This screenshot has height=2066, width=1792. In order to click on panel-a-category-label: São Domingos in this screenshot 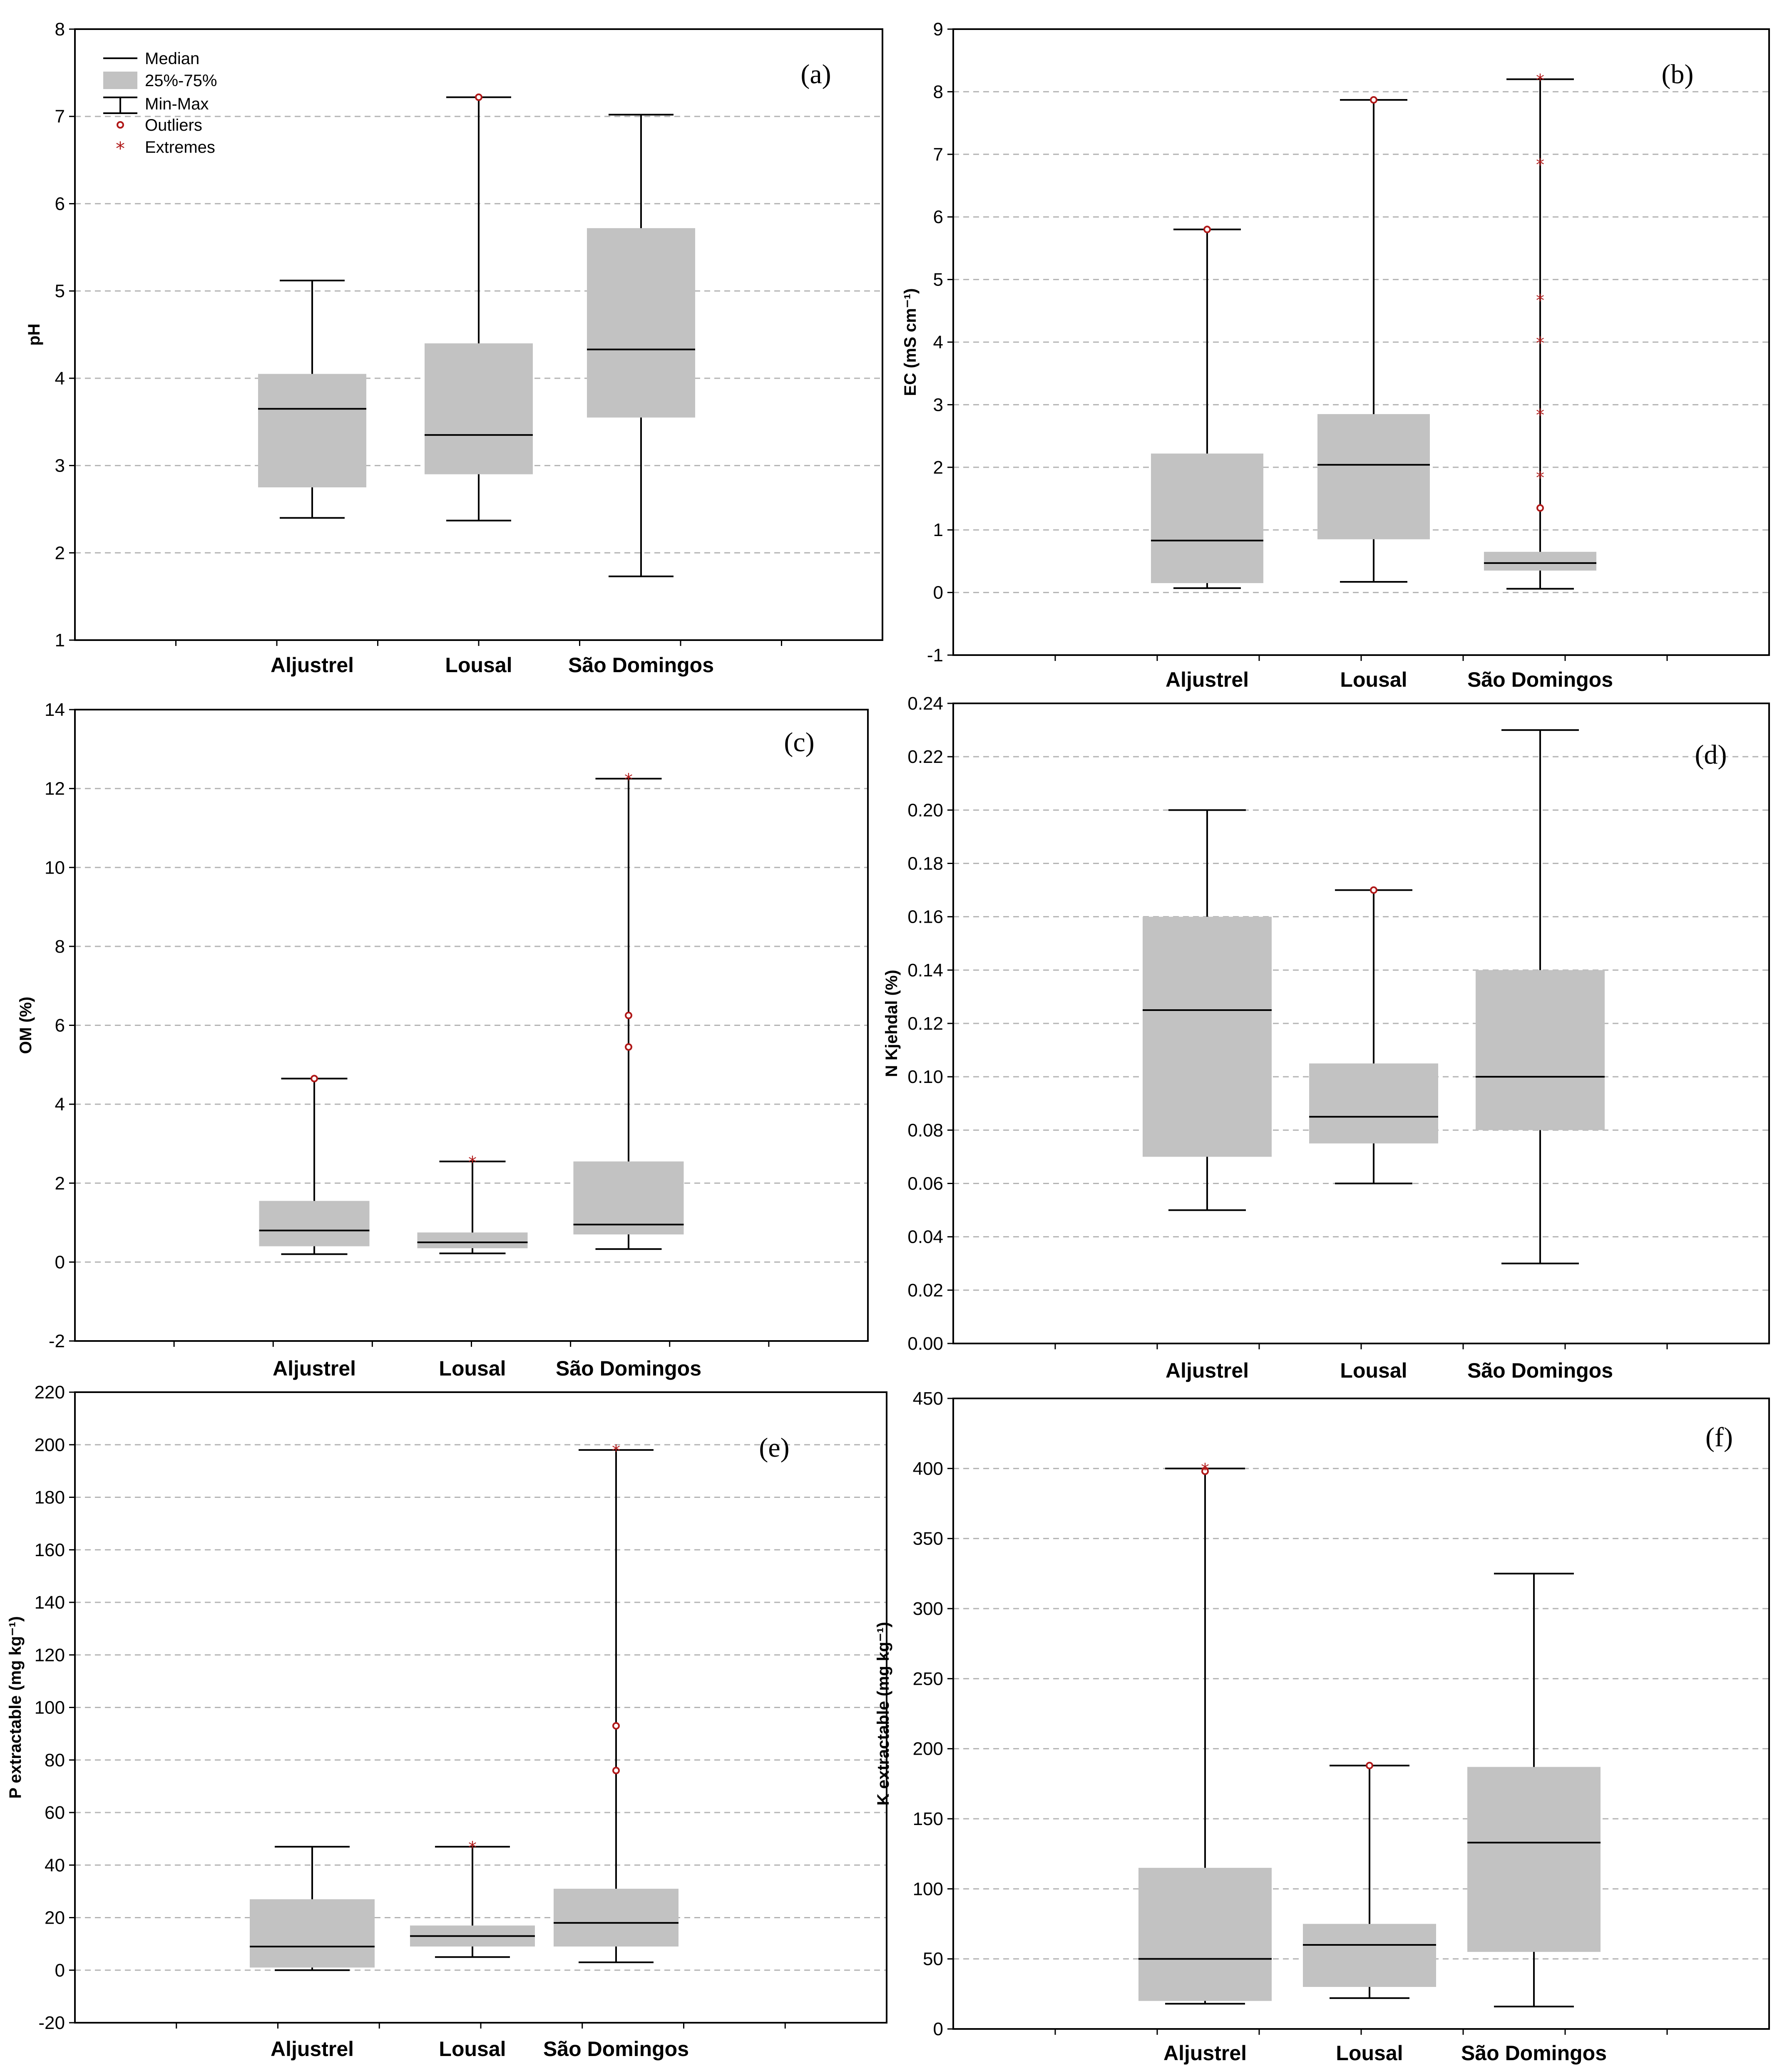, I will do `click(641, 665)`.